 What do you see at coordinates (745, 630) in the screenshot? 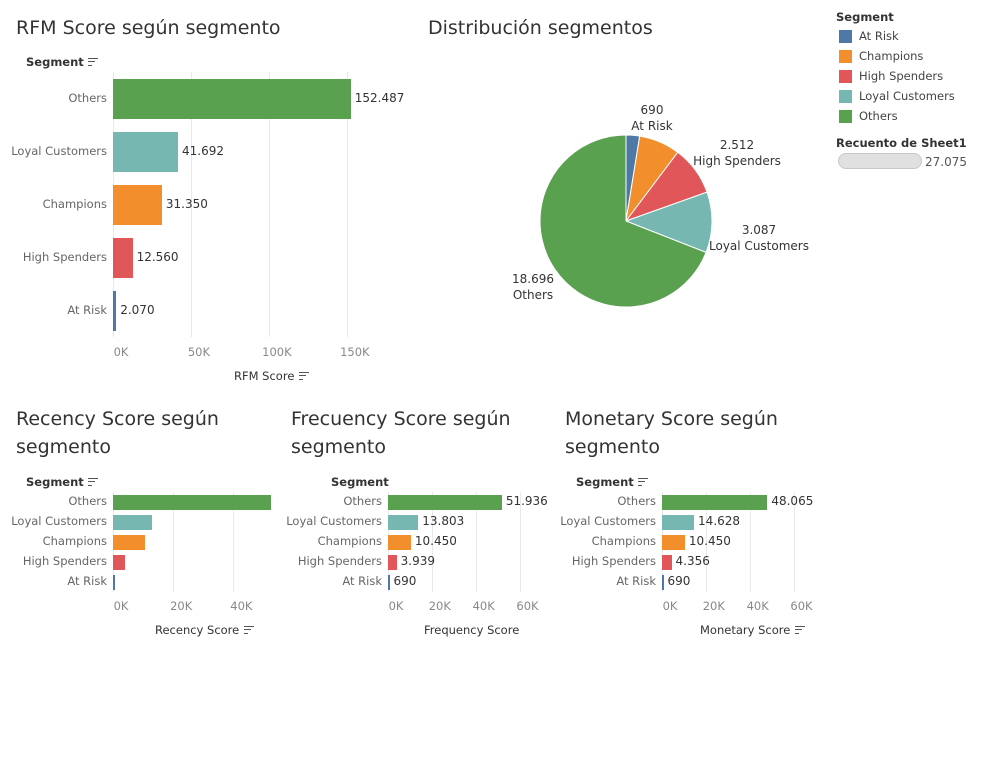
I see `monetary-x-axis-label: Monetary Score` at bounding box center [745, 630].